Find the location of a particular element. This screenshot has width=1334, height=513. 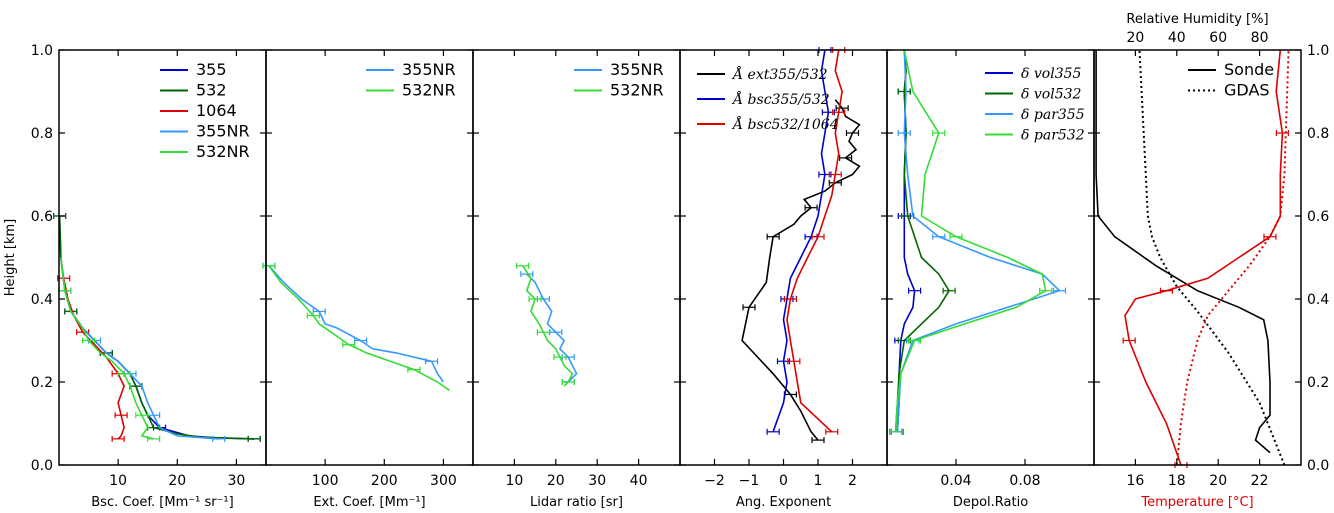

x-tick-label: 18 is located at coordinates (1177, 481).